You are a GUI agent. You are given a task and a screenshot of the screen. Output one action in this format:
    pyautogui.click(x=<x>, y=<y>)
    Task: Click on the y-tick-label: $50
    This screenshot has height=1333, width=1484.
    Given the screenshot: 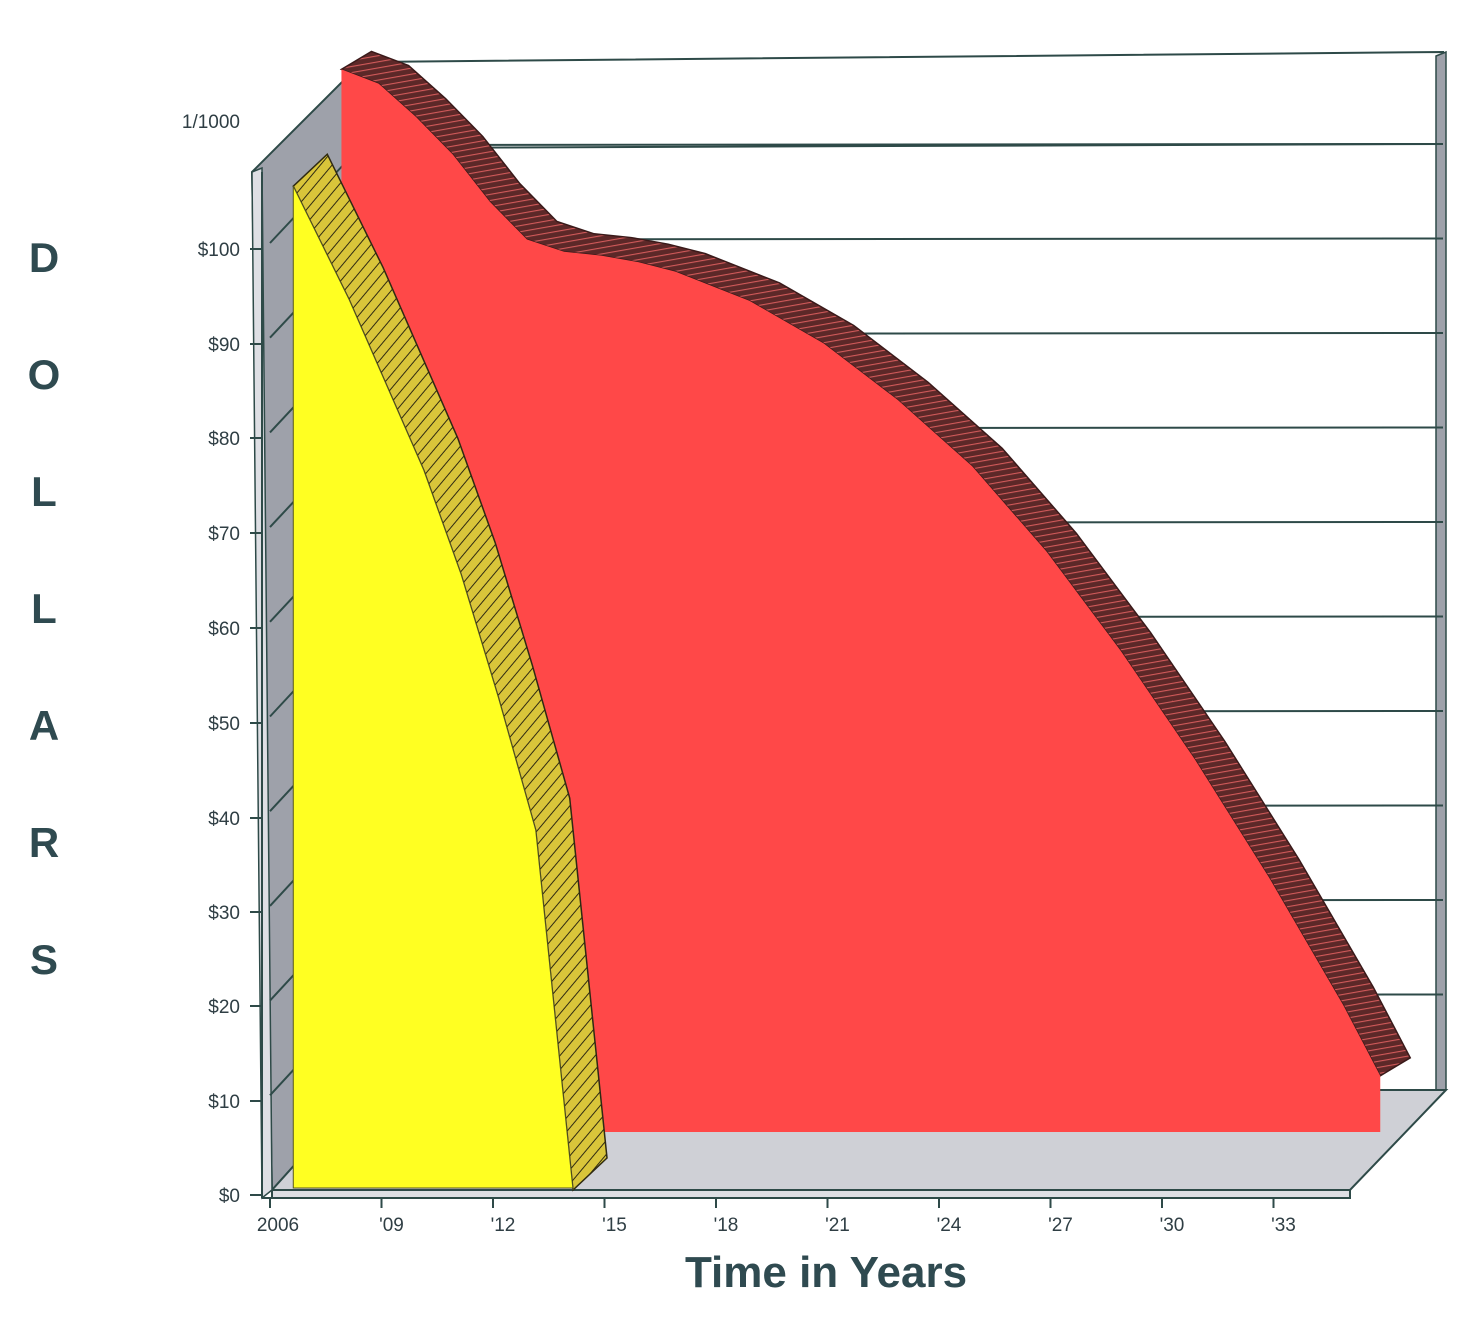 What is the action you would take?
    pyautogui.click(x=224, y=724)
    